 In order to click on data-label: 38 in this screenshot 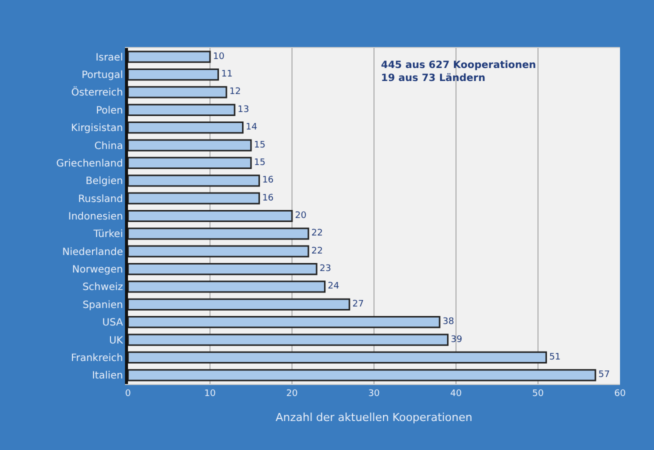, I will do `click(448, 322)`.